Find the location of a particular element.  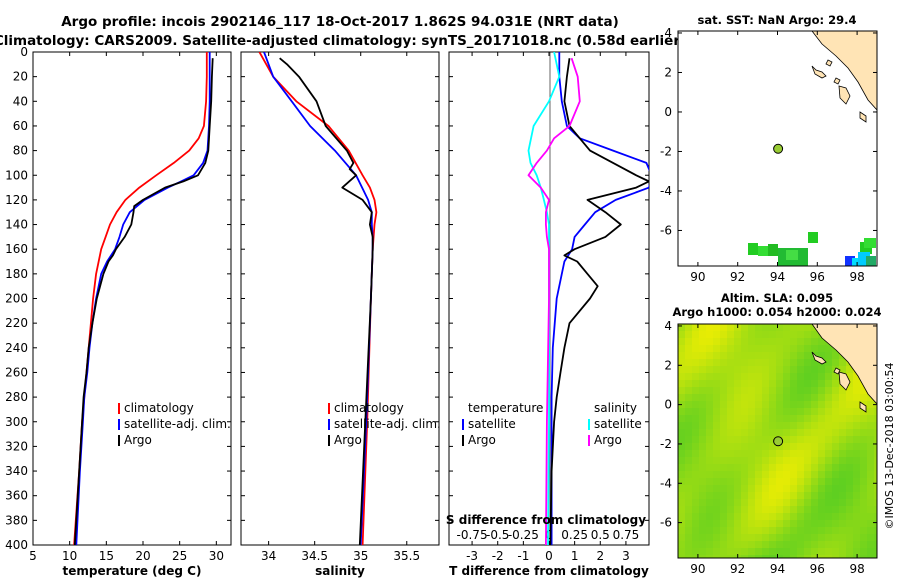

difference-lines is located at coordinates (588, 298).